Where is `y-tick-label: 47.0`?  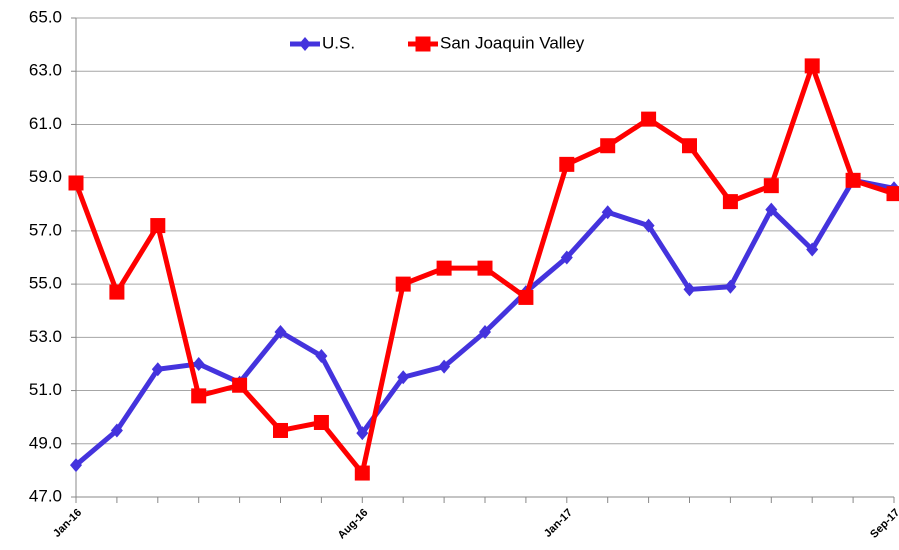
y-tick-label: 47.0 is located at coordinates (45, 495).